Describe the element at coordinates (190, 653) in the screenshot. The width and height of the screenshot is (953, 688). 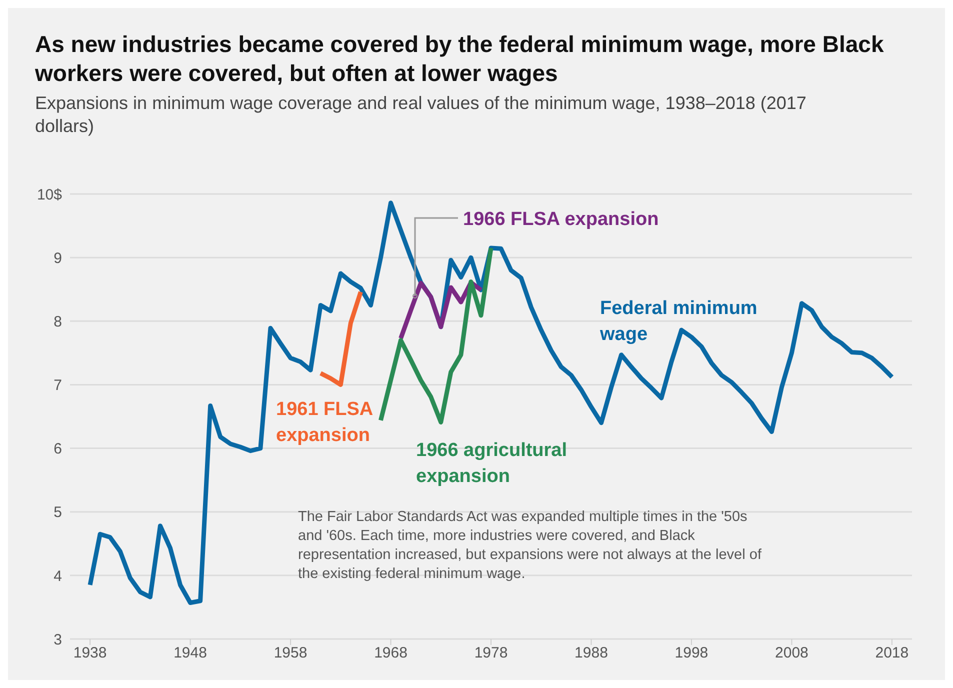
I see `x-tick-label: 1948` at that location.